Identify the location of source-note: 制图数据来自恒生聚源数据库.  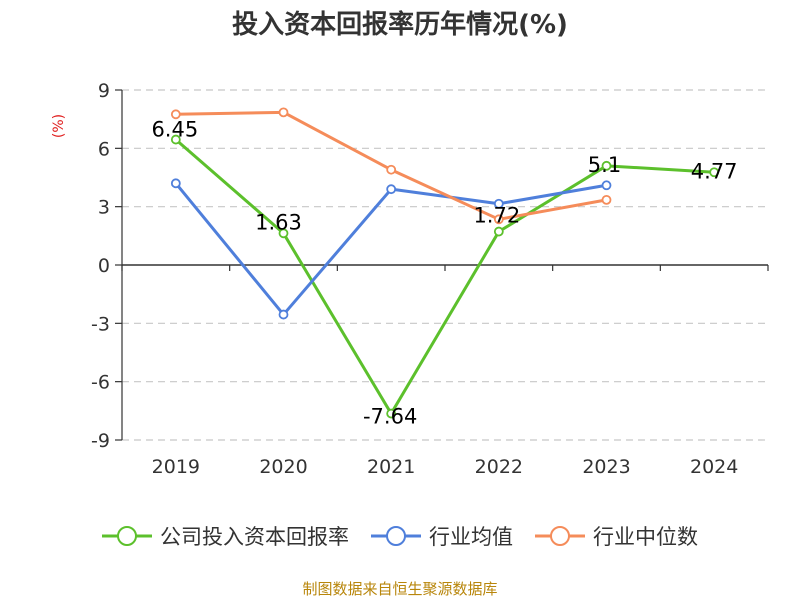
(399, 589).